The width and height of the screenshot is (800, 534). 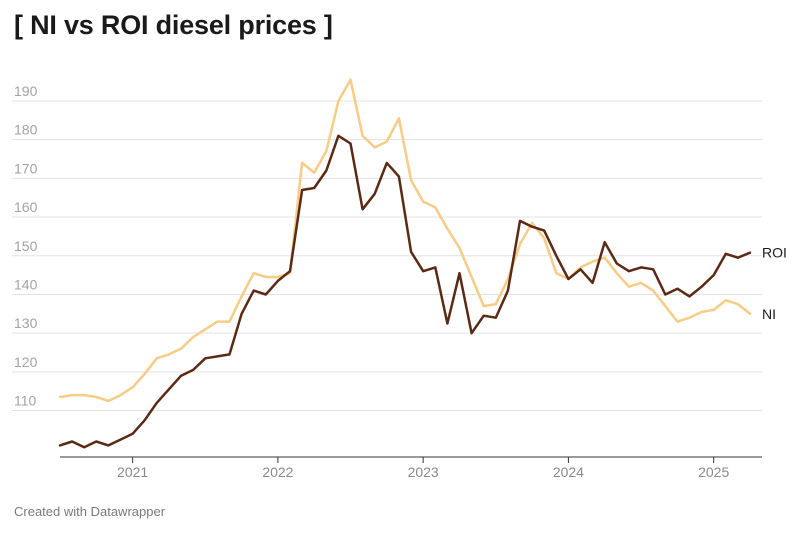 I want to click on series-labels: ROI NI, so click(x=774, y=283).